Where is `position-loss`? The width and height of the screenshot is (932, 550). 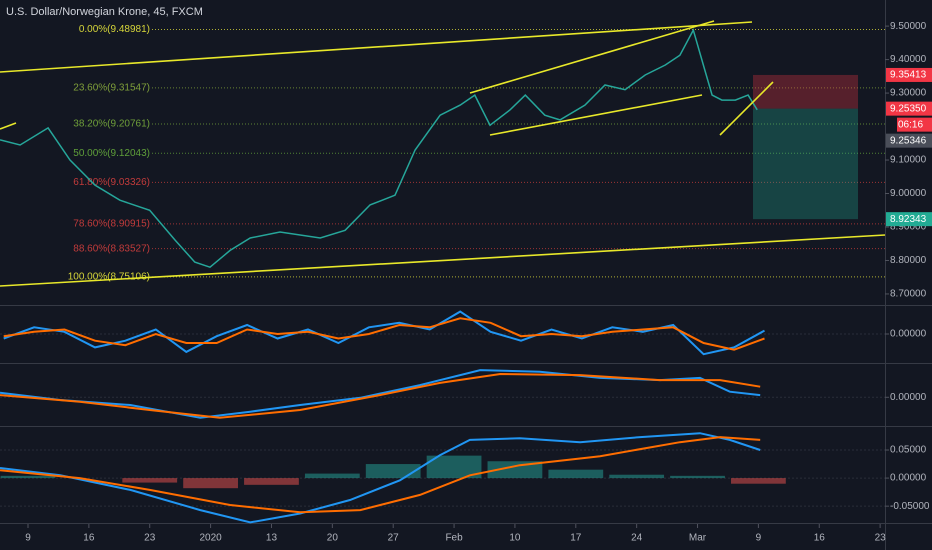 position-loss is located at coordinates (805, 91).